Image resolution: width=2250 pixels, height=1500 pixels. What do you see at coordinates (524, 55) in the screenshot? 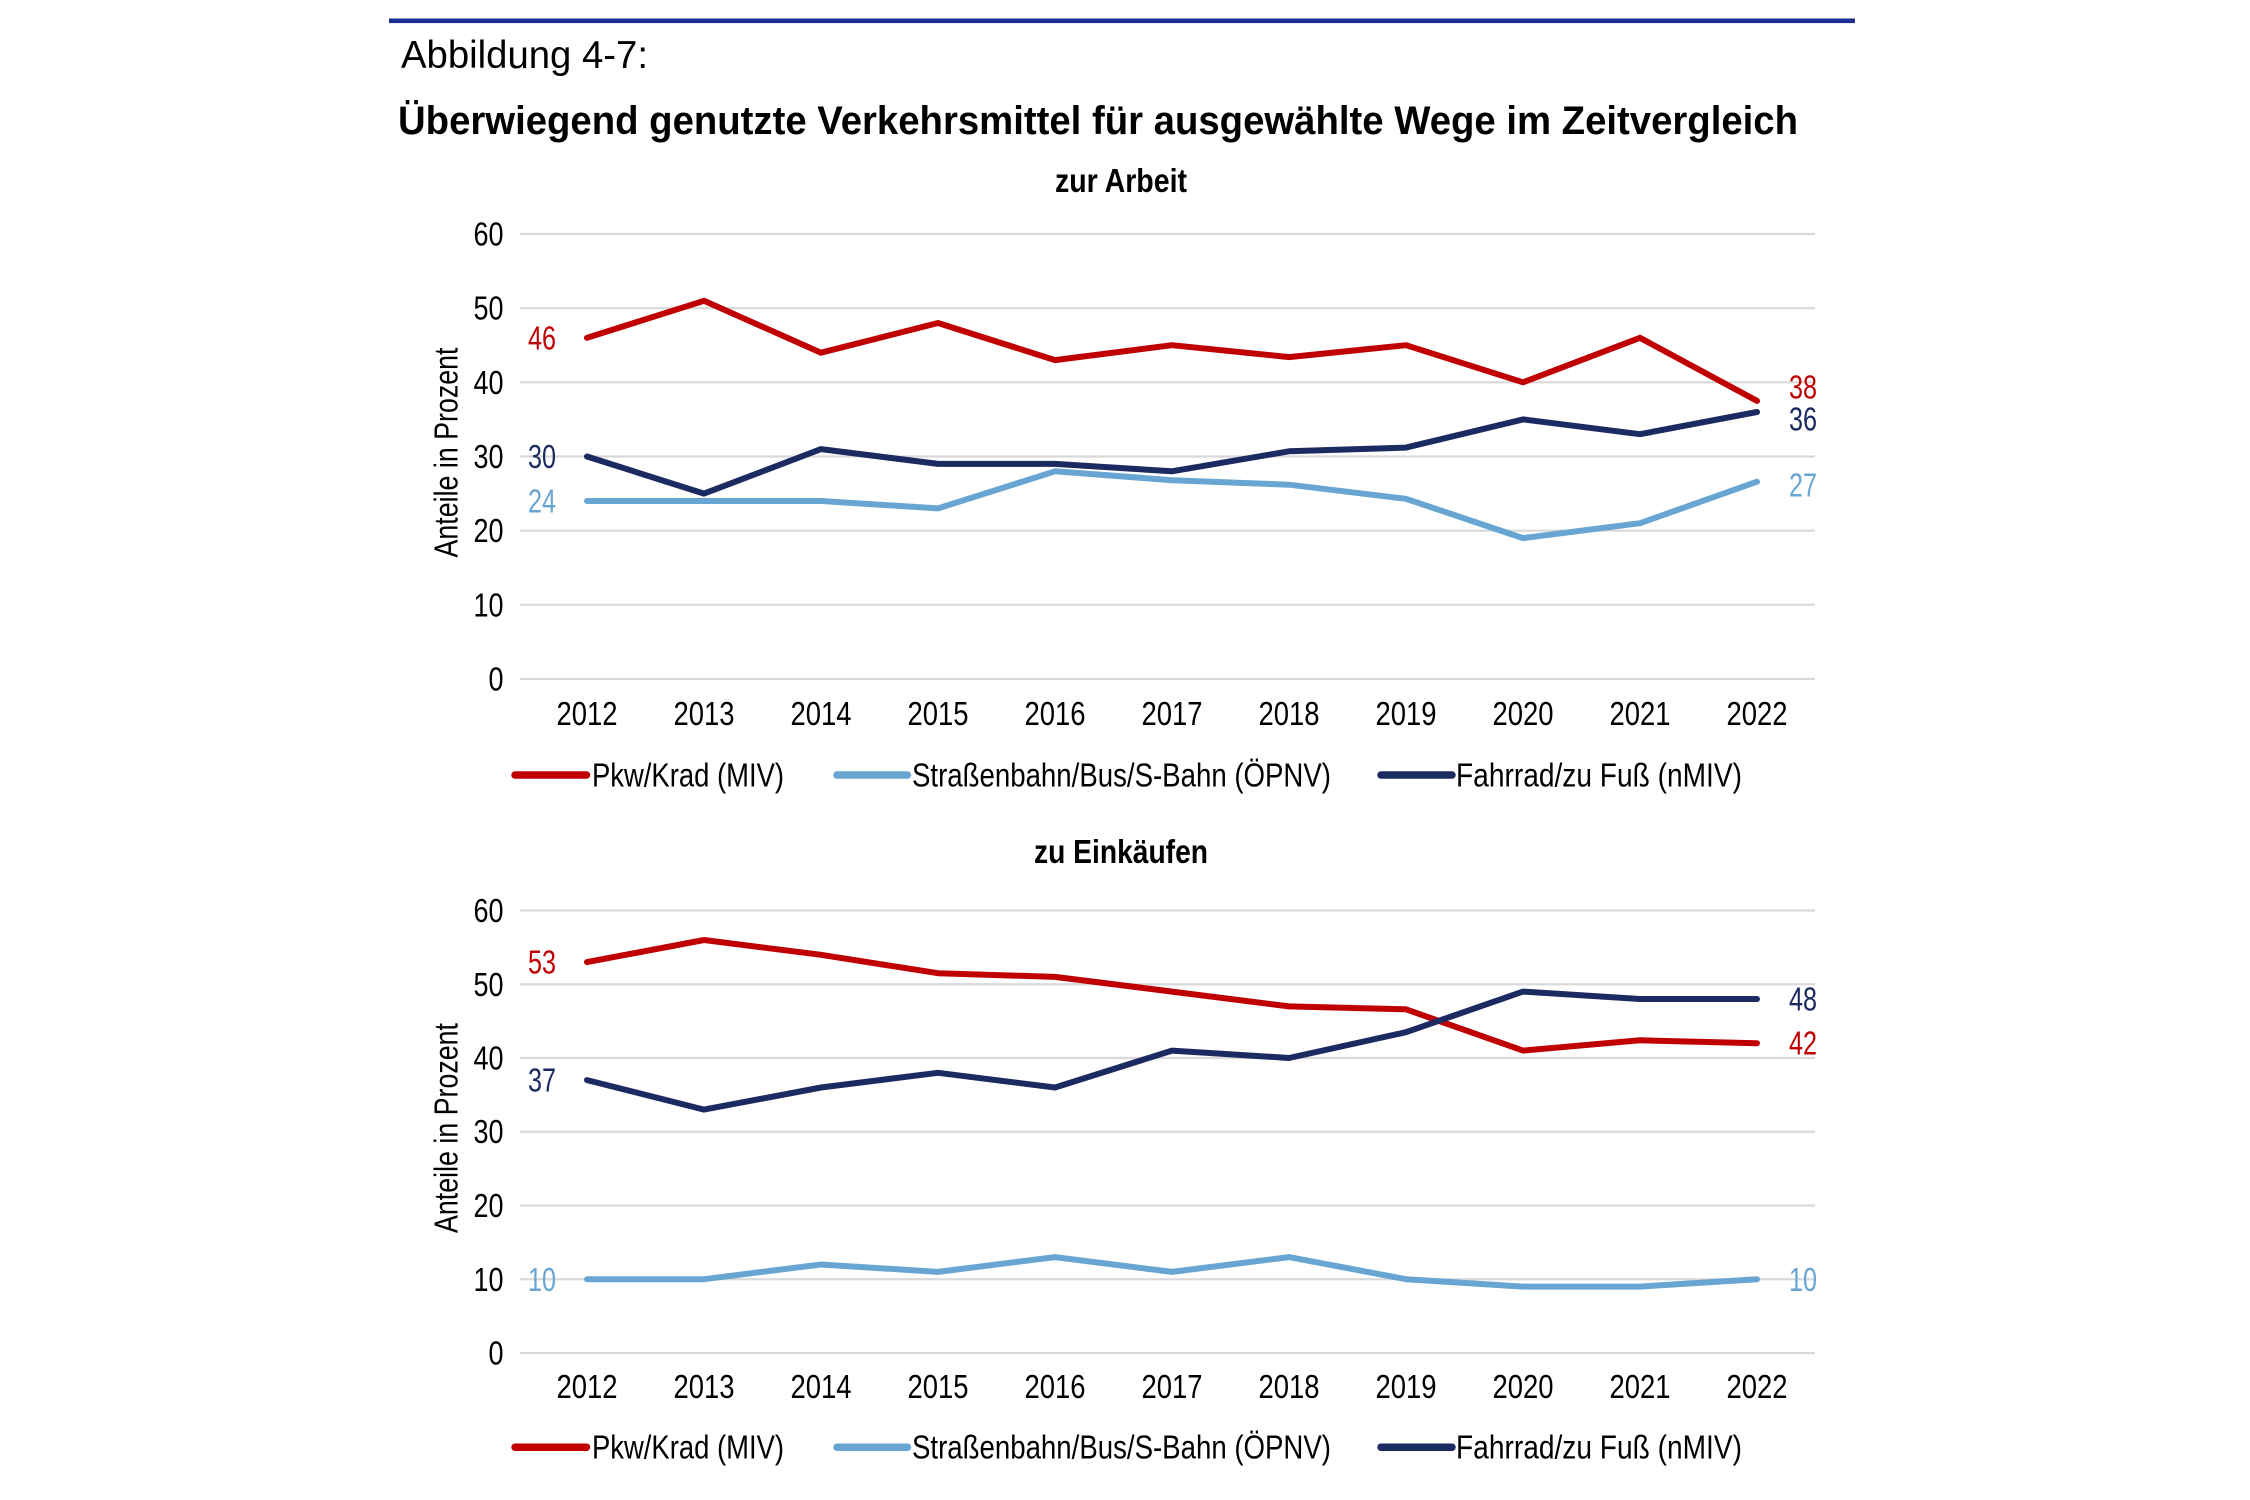
I see `svg-text: Abbildung 4-7:` at bounding box center [524, 55].